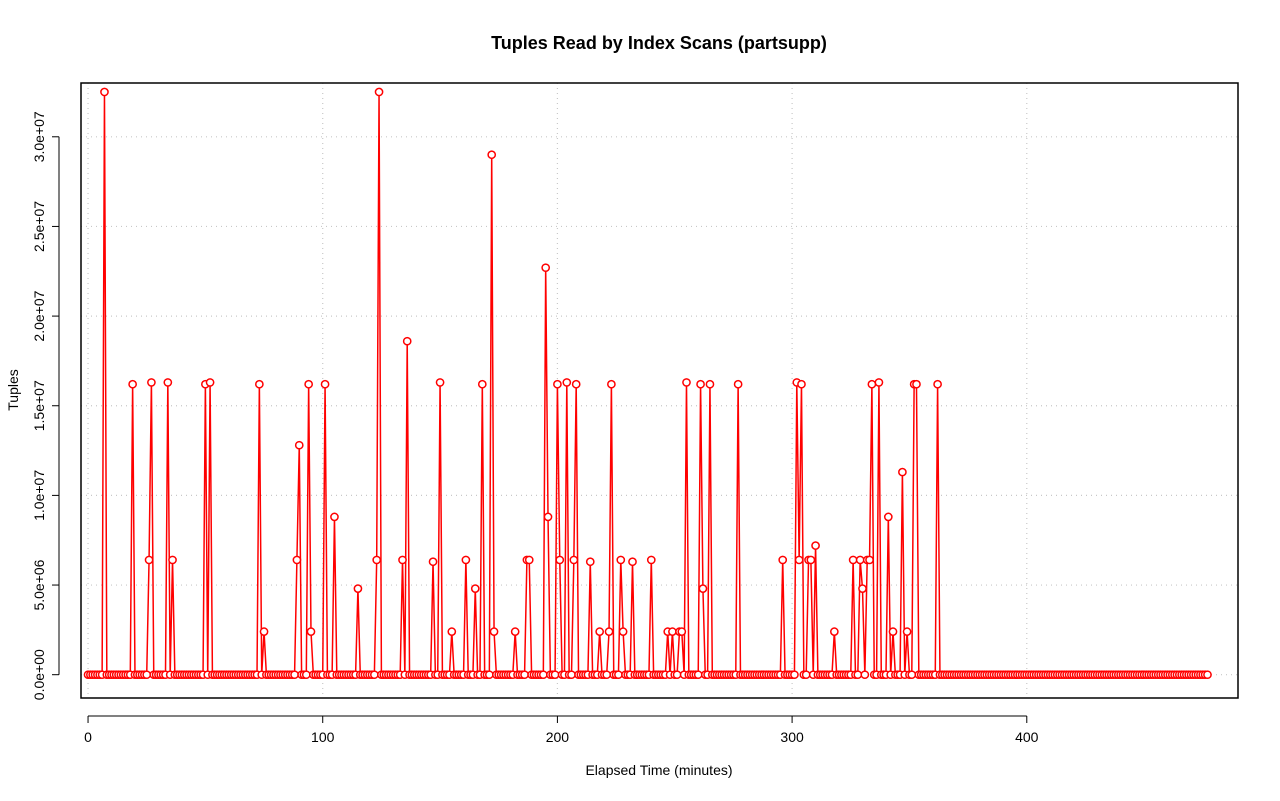  Describe the element at coordinates (39, 674) in the screenshot. I see `y-tick-label: 0.0e+00` at that location.